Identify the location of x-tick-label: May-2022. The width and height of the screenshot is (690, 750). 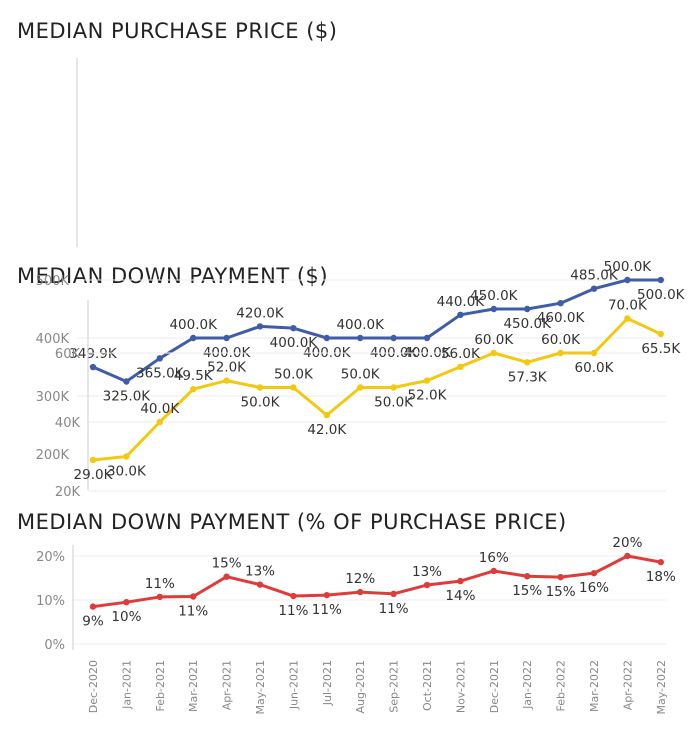
(661, 687).